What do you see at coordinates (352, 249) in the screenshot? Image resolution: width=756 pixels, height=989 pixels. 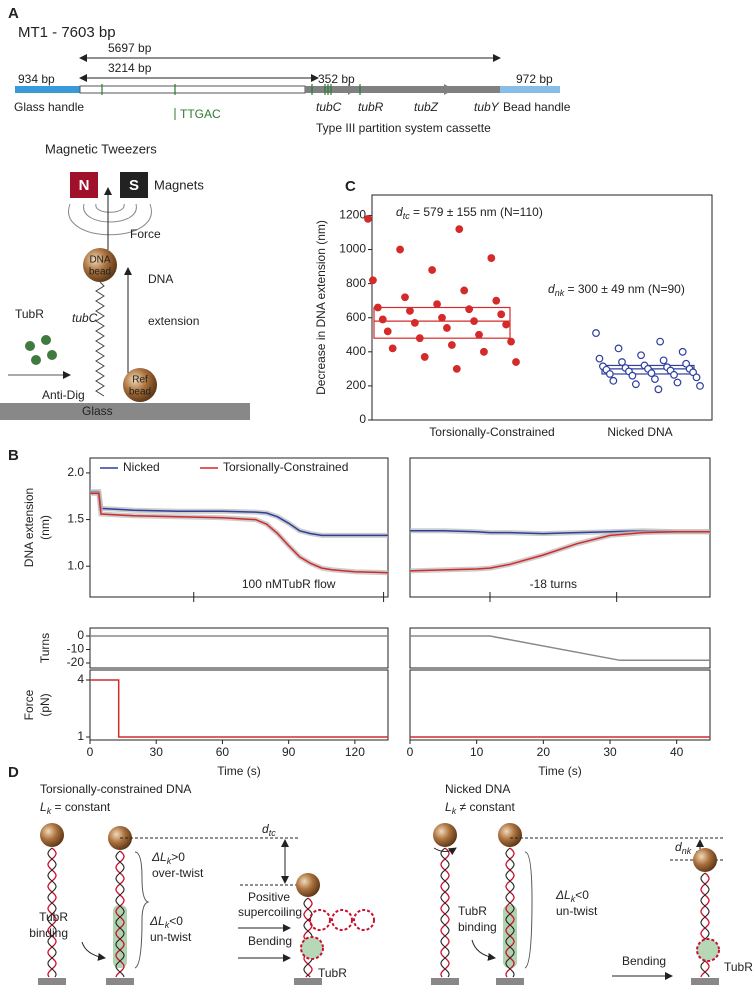 I see `y-tick-label: 1000` at bounding box center [352, 249].